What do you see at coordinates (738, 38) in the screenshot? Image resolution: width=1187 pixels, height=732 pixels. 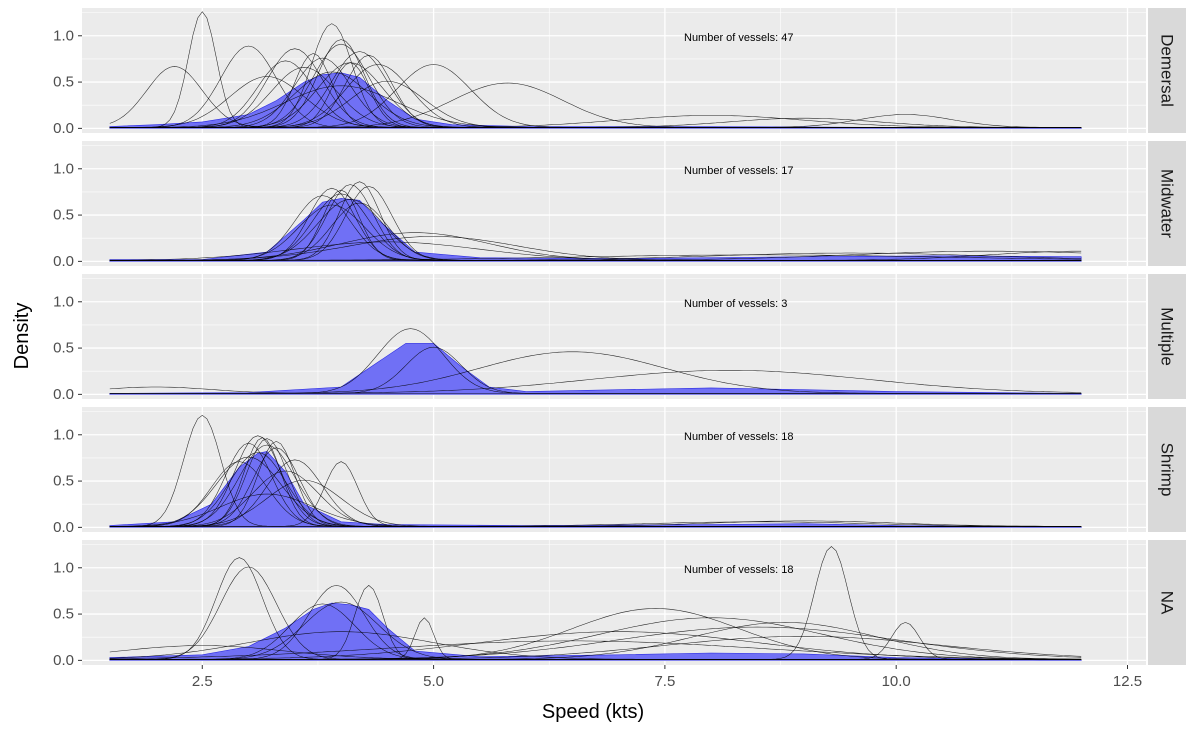 I see `vessel-count-annotation: Number of vessels: 47` at bounding box center [738, 38].